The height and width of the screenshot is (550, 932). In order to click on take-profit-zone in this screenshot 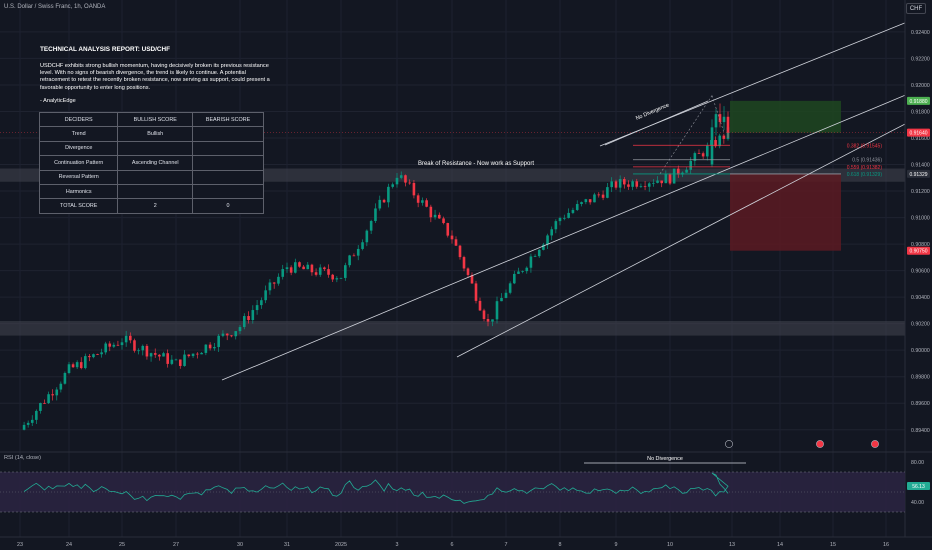, I will do `click(785, 116)`.